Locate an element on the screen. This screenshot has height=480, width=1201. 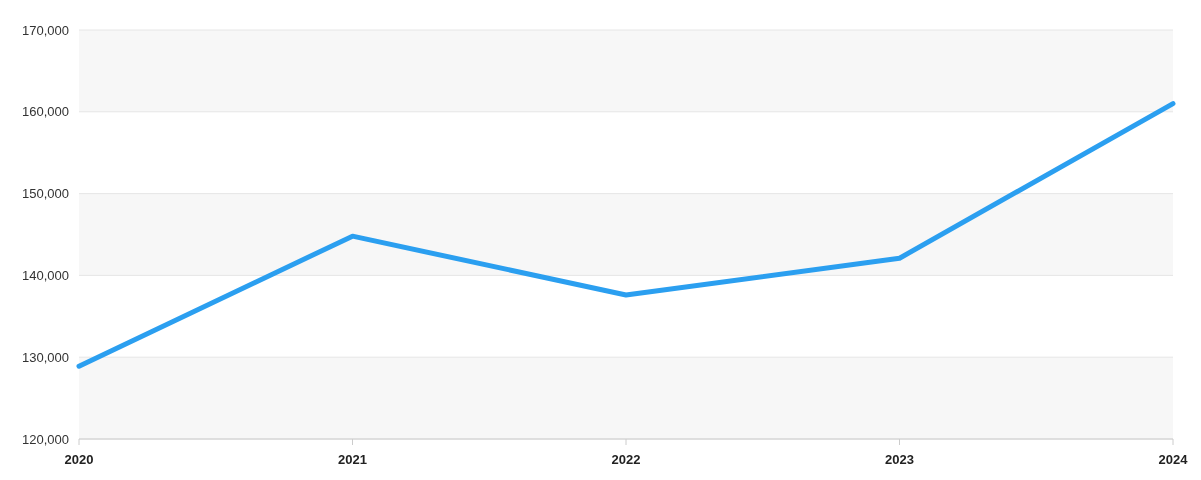
x-tick-label: 2020 is located at coordinates (79, 459).